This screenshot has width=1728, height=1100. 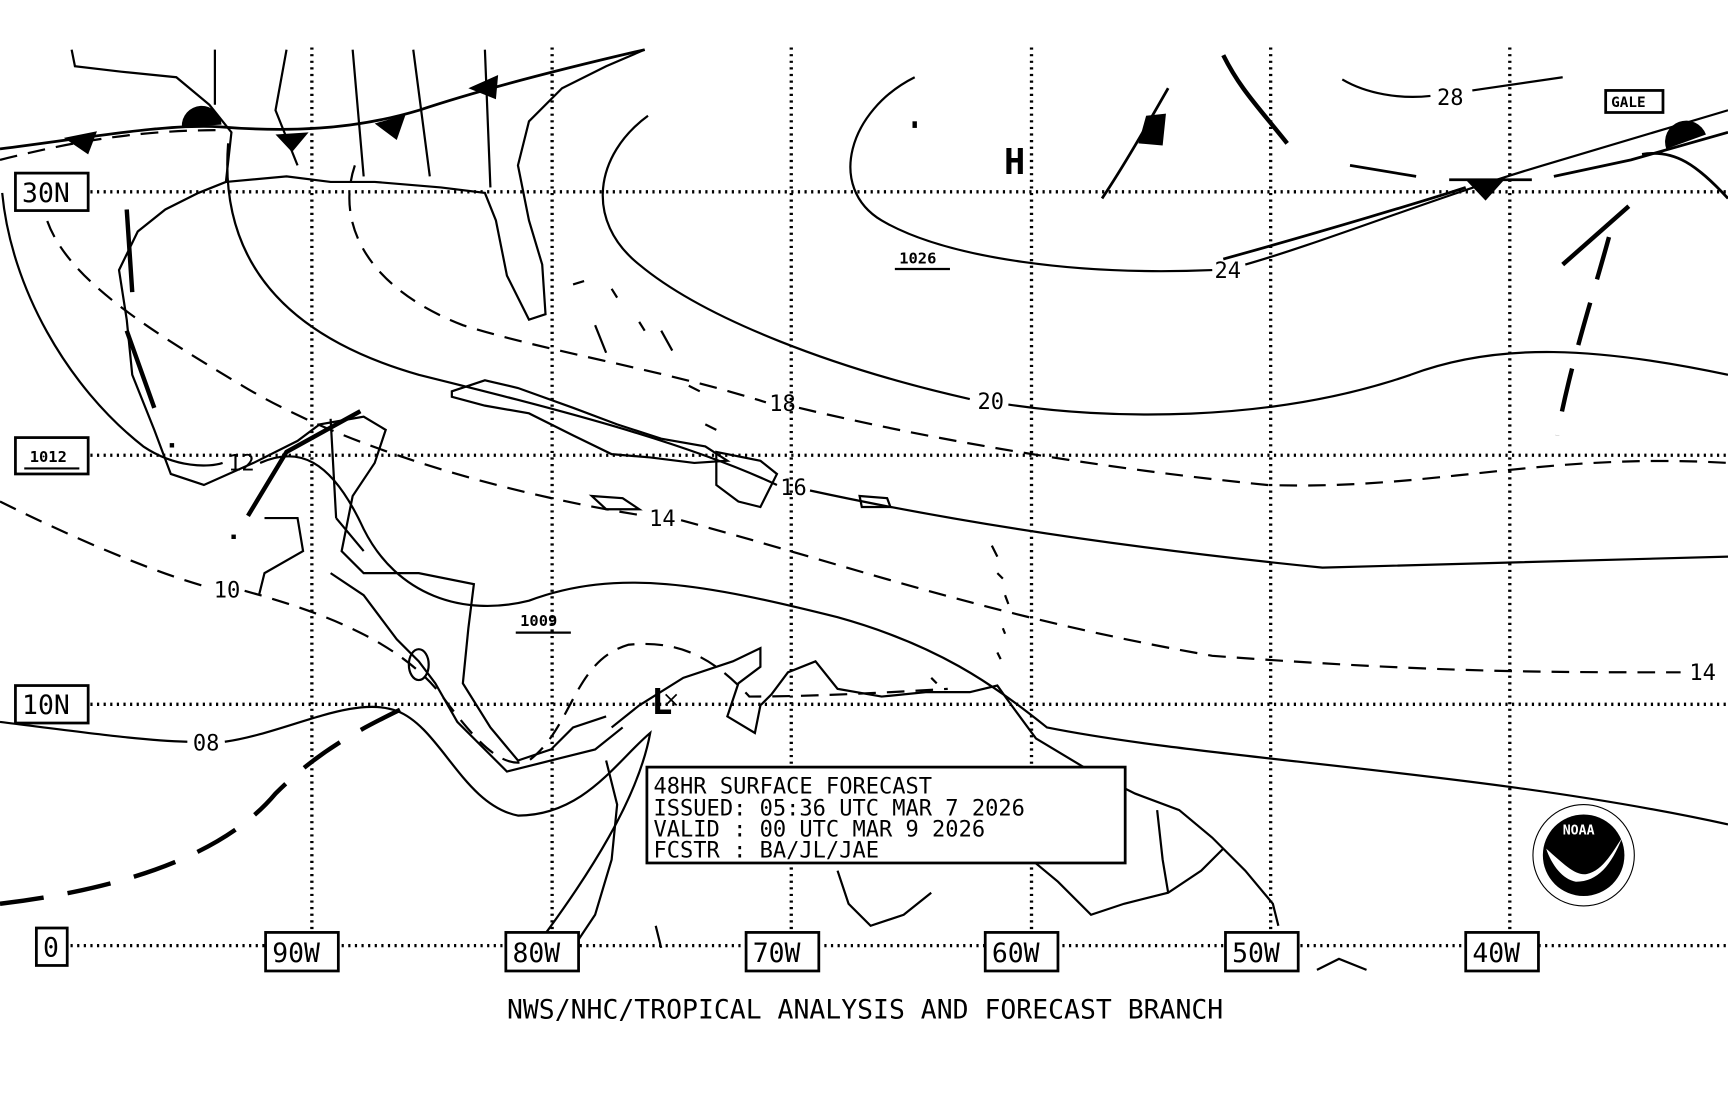 What do you see at coordinates (1496, 953) in the screenshot?
I see `lon-label: 40W` at bounding box center [1496, 953].